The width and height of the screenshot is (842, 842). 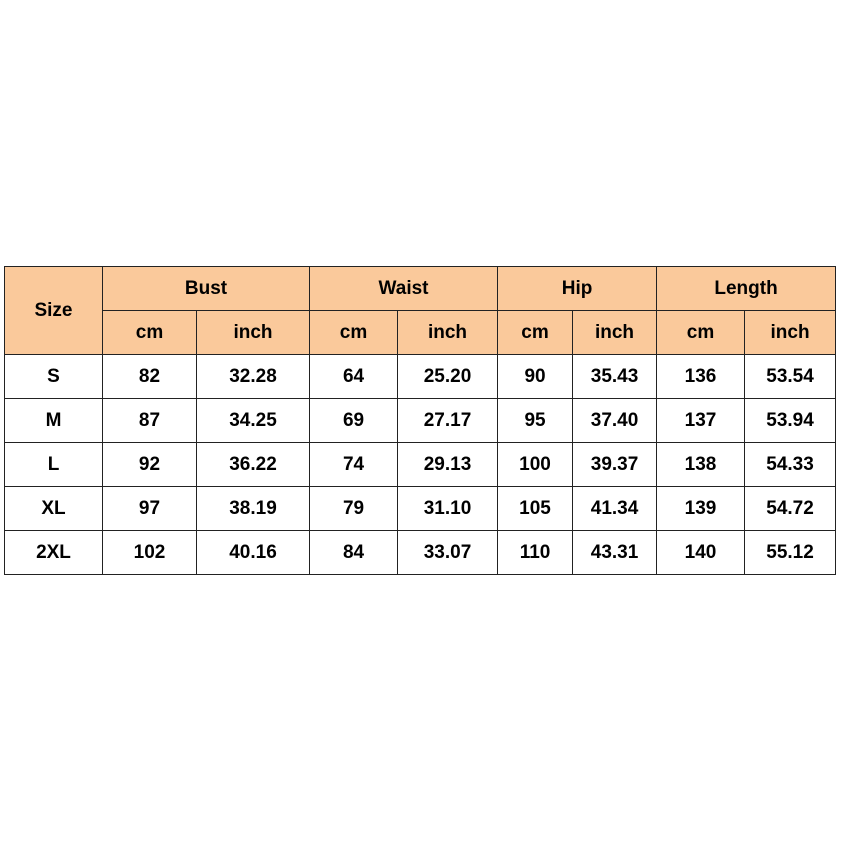 I want to click on group-header: Bust, so click(x=206, y=288).